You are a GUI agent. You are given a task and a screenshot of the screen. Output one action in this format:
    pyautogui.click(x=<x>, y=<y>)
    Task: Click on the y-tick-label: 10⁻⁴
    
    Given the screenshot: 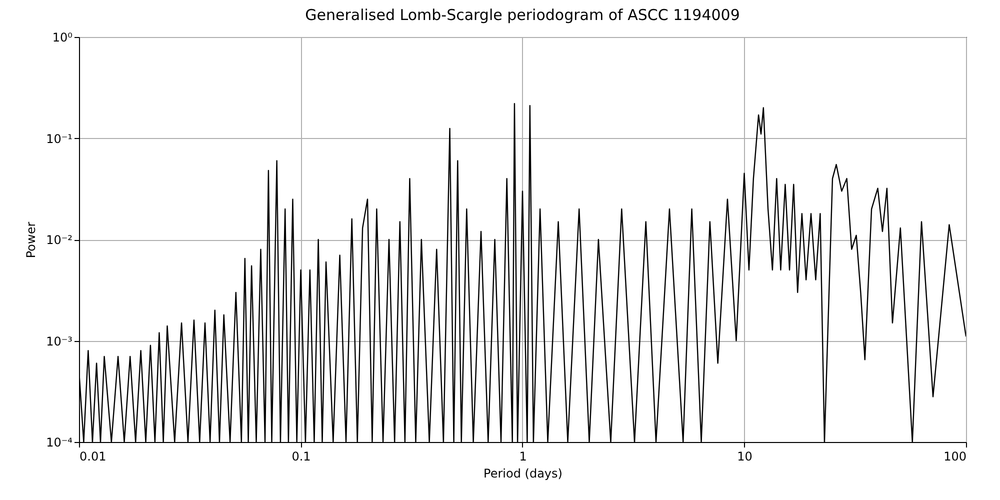 What is the action you would take?
    pyautogui.click(x=59, y=443)
    